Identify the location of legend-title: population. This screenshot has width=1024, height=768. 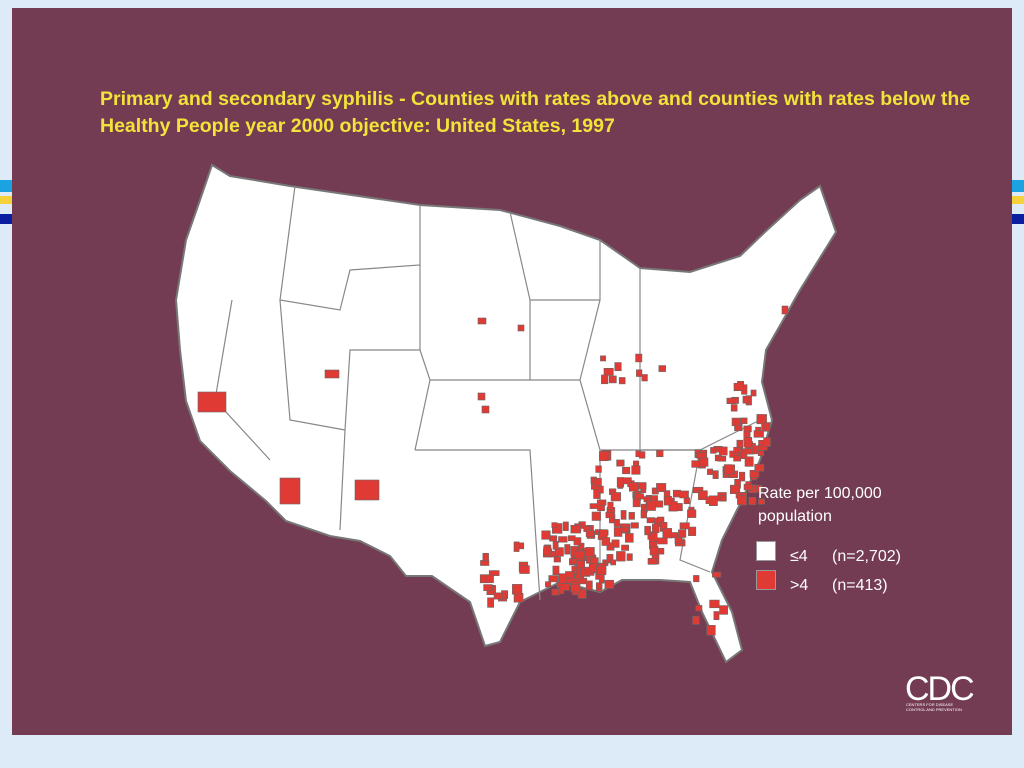
(795, 516).